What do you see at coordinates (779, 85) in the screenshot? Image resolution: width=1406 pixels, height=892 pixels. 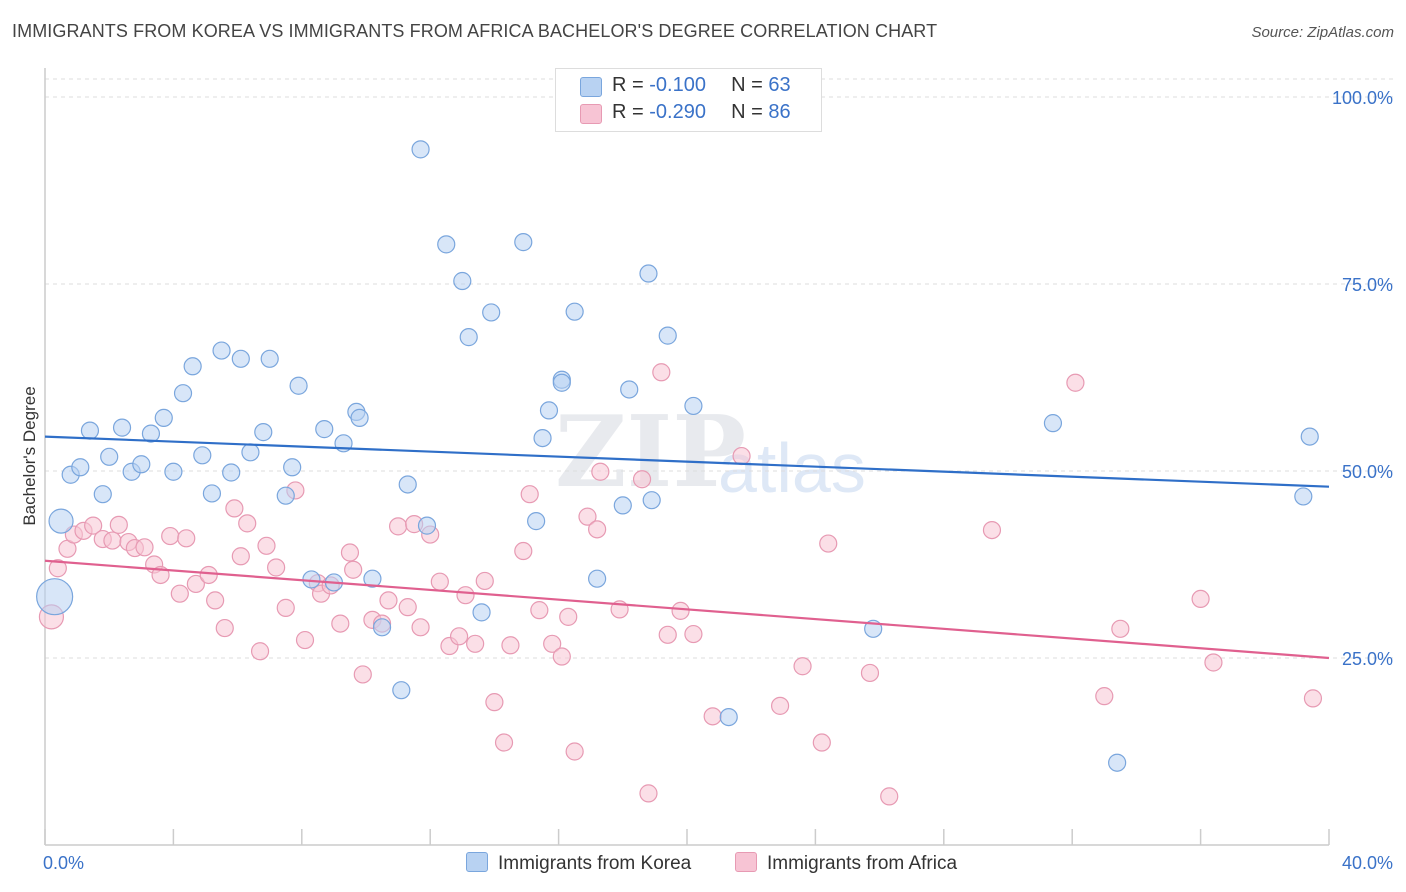 I see `legend-n-value-korea: 63` at bounding box center [779, 85].